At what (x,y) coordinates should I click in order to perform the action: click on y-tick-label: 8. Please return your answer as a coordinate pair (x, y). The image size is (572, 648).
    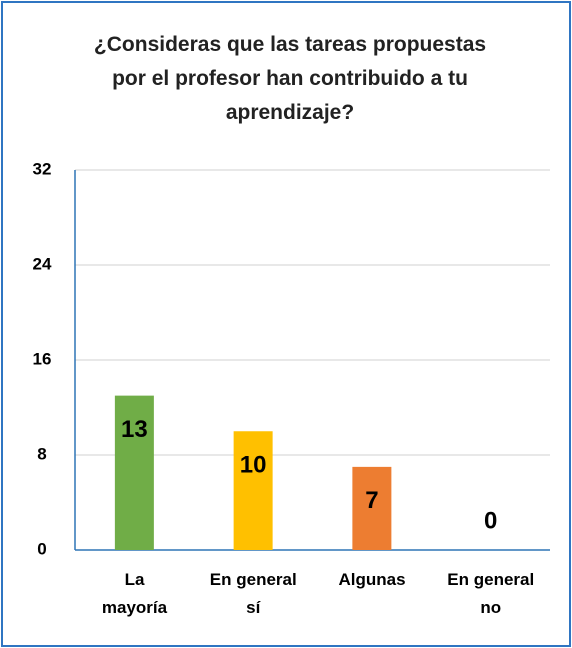
    Looking at the image, I should click on (41, 453).